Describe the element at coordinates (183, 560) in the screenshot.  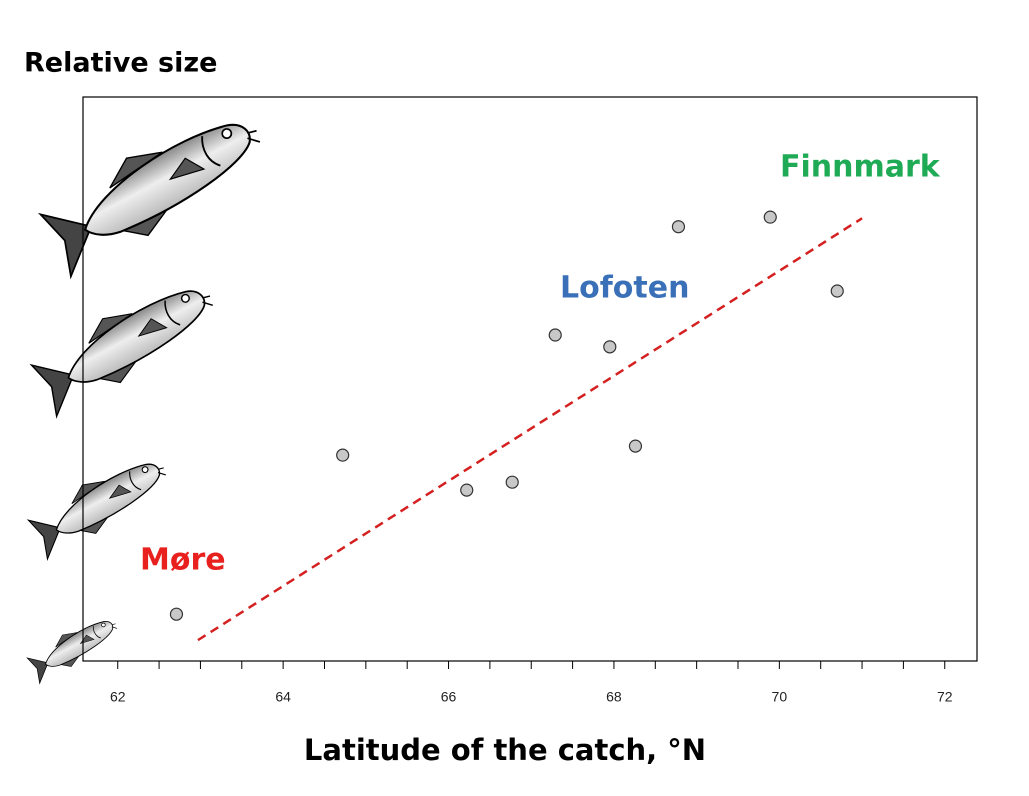
I see `region-label: Møre` at that location.